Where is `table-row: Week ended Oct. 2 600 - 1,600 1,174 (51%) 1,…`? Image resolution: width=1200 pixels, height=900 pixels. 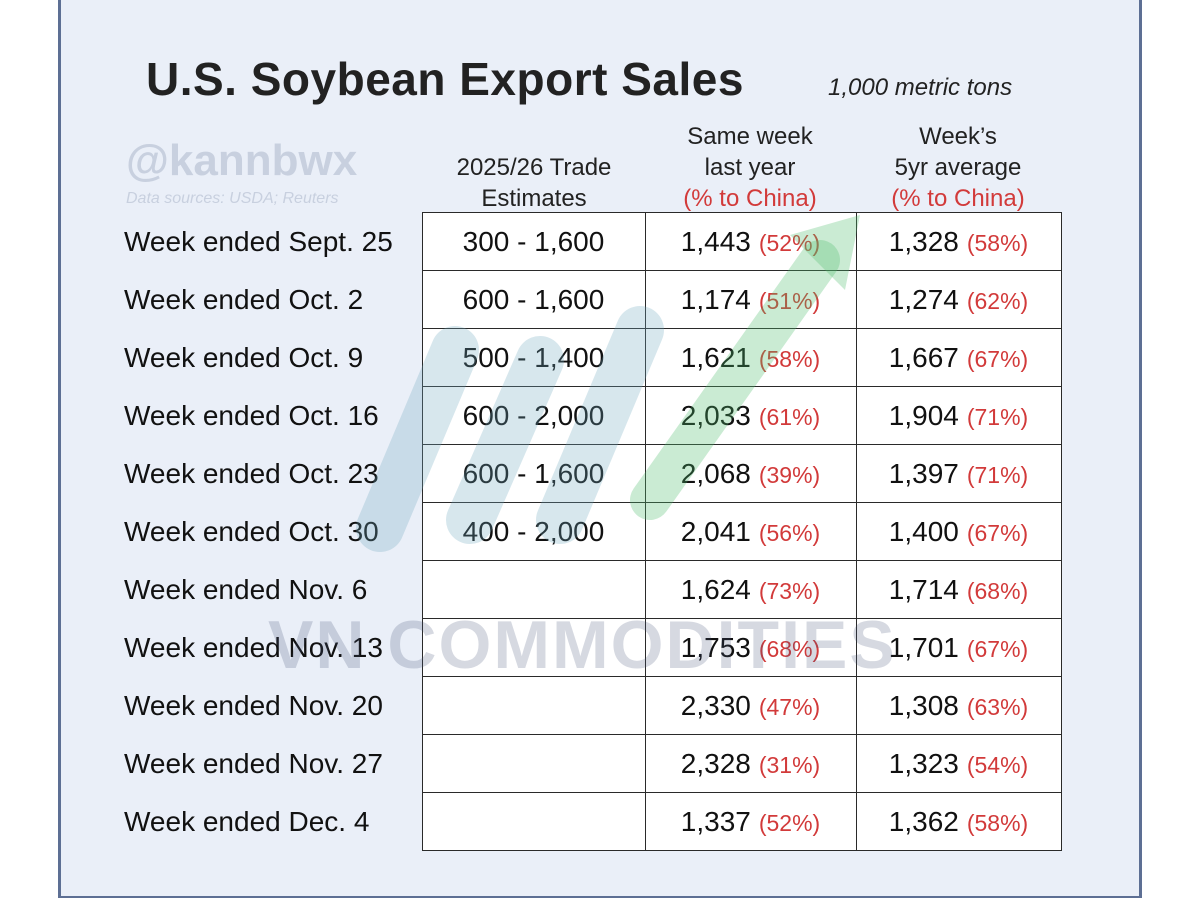
table-row: Week ended Oct. 2 600 - 1,600 1,174 (51%) 1,… is located at coordinates (591, 299).